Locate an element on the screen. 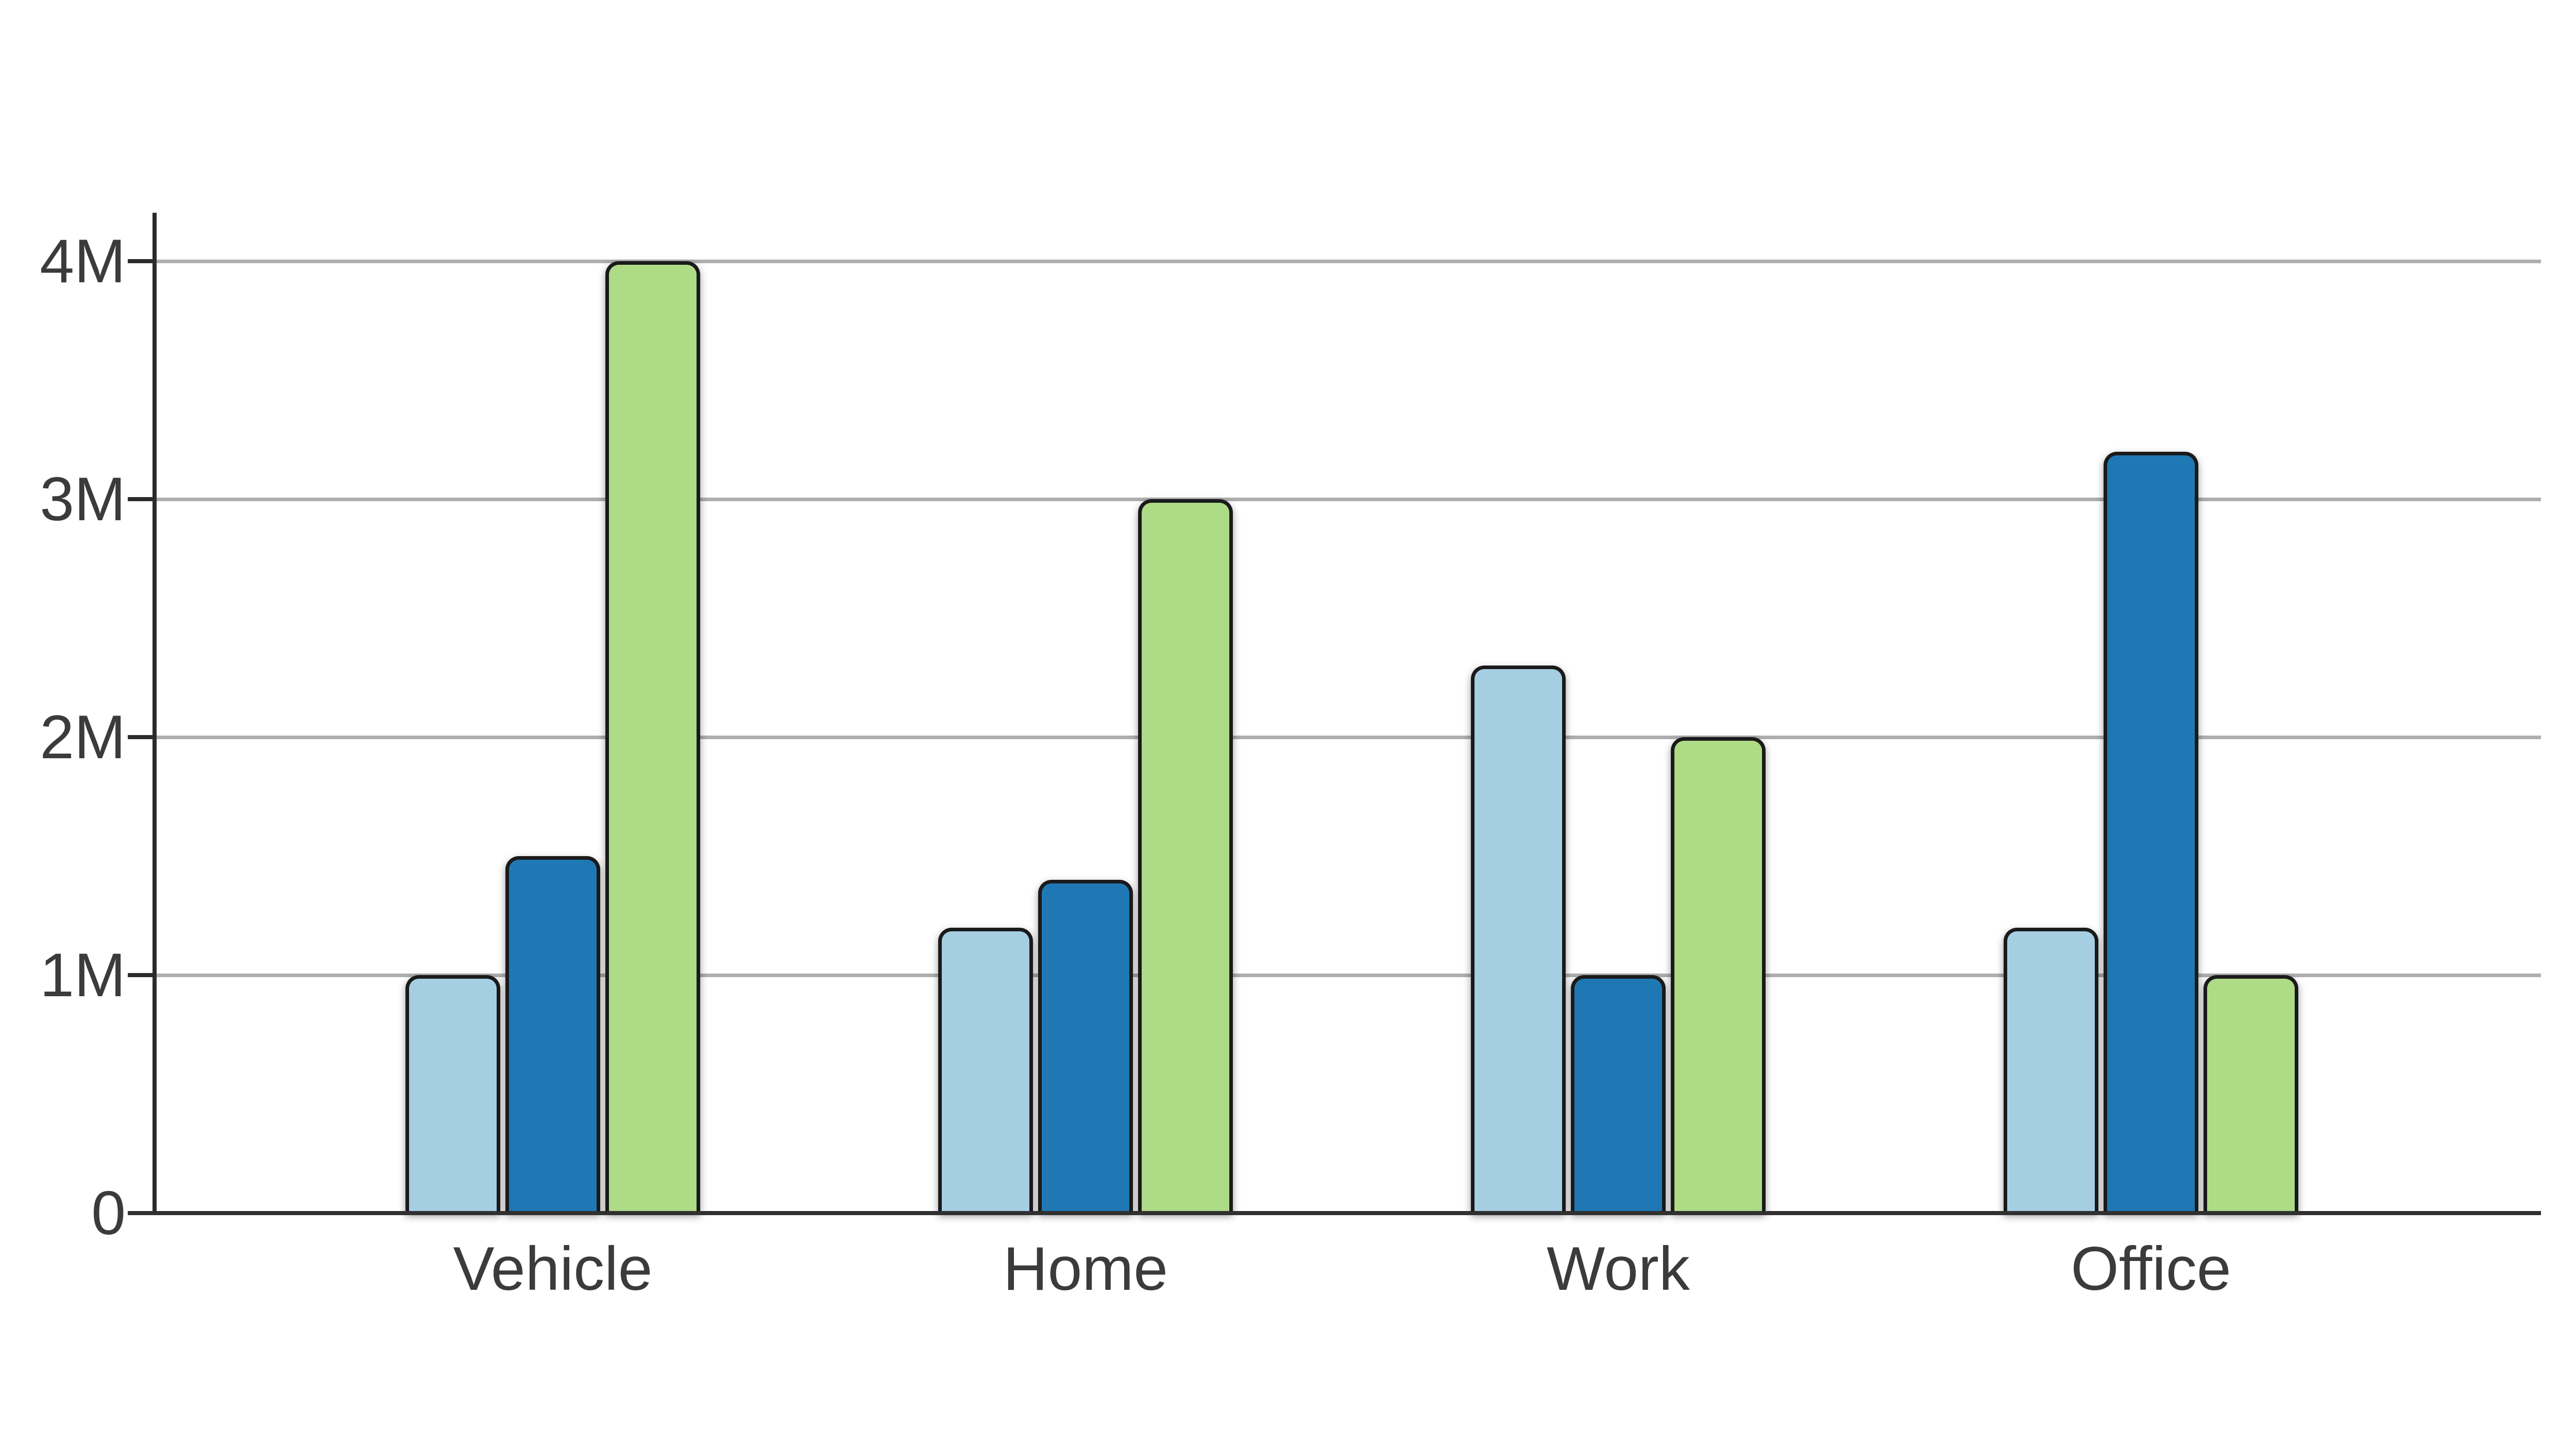 This screenshot has height=1449, width=2576. y-axis-label-2m: 2M is located at coordinates (83, 737).